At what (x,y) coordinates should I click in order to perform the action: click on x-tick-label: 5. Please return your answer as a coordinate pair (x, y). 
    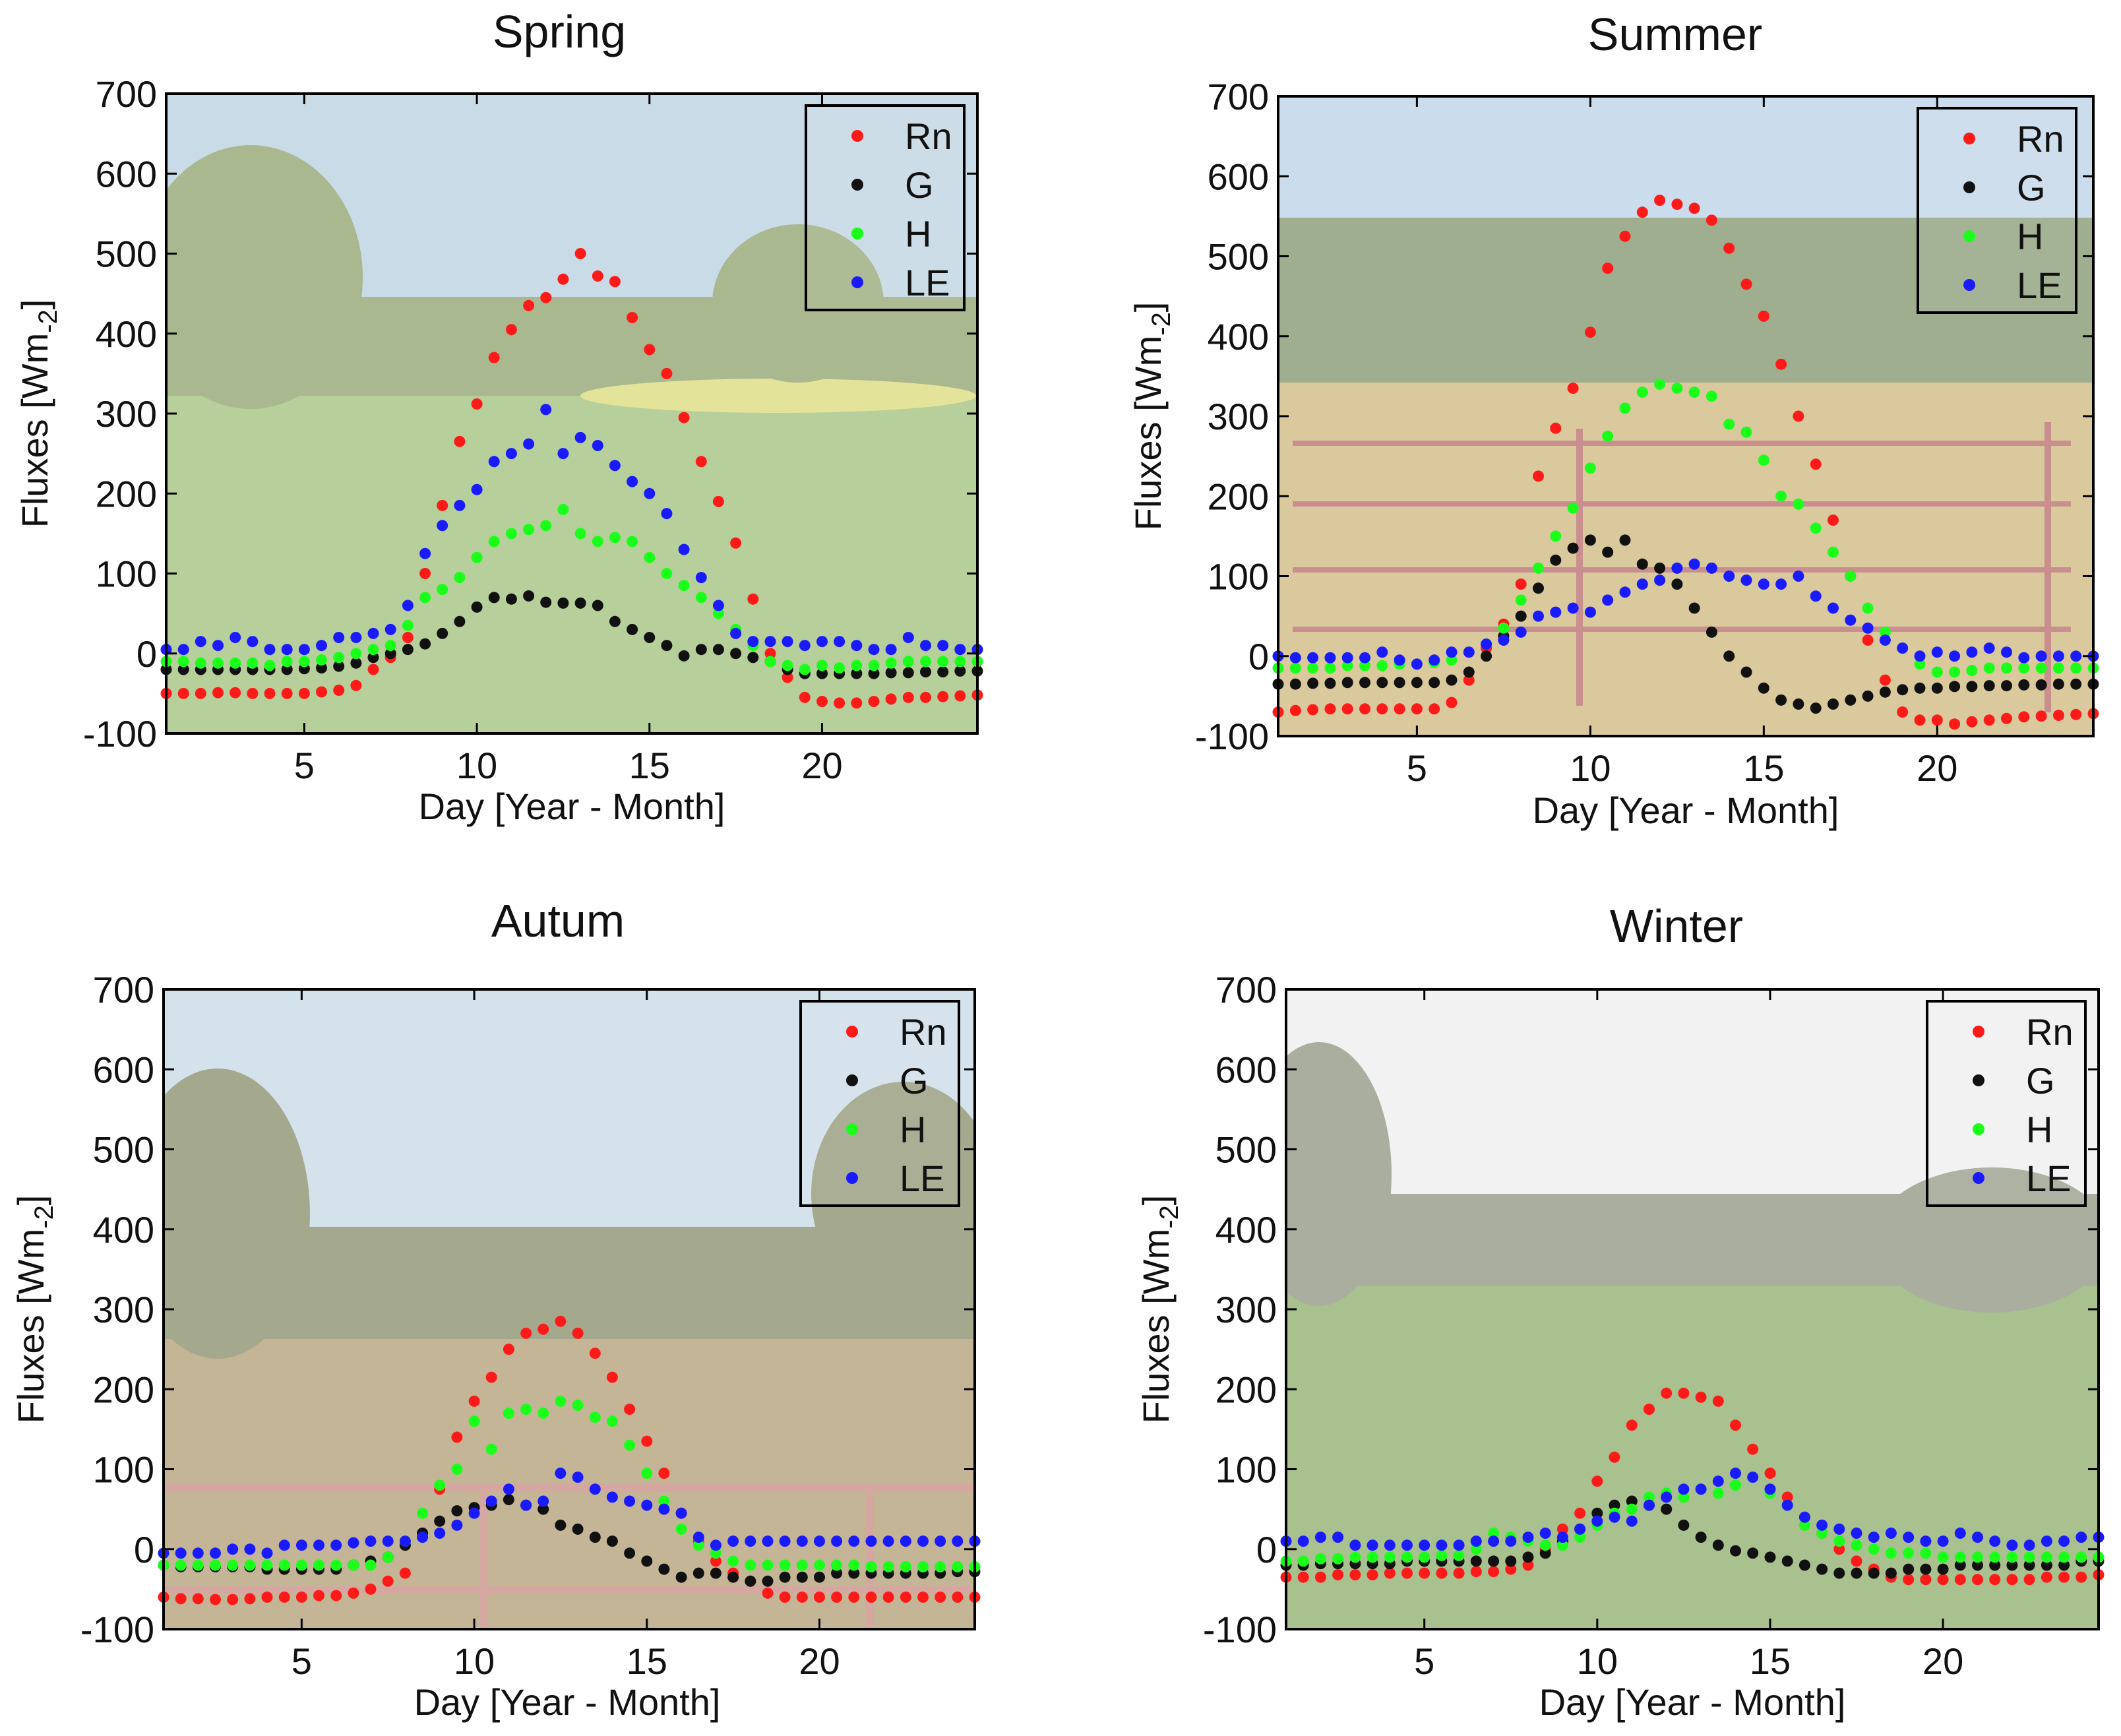
    Looking at the image, I should click on (1417, 768).